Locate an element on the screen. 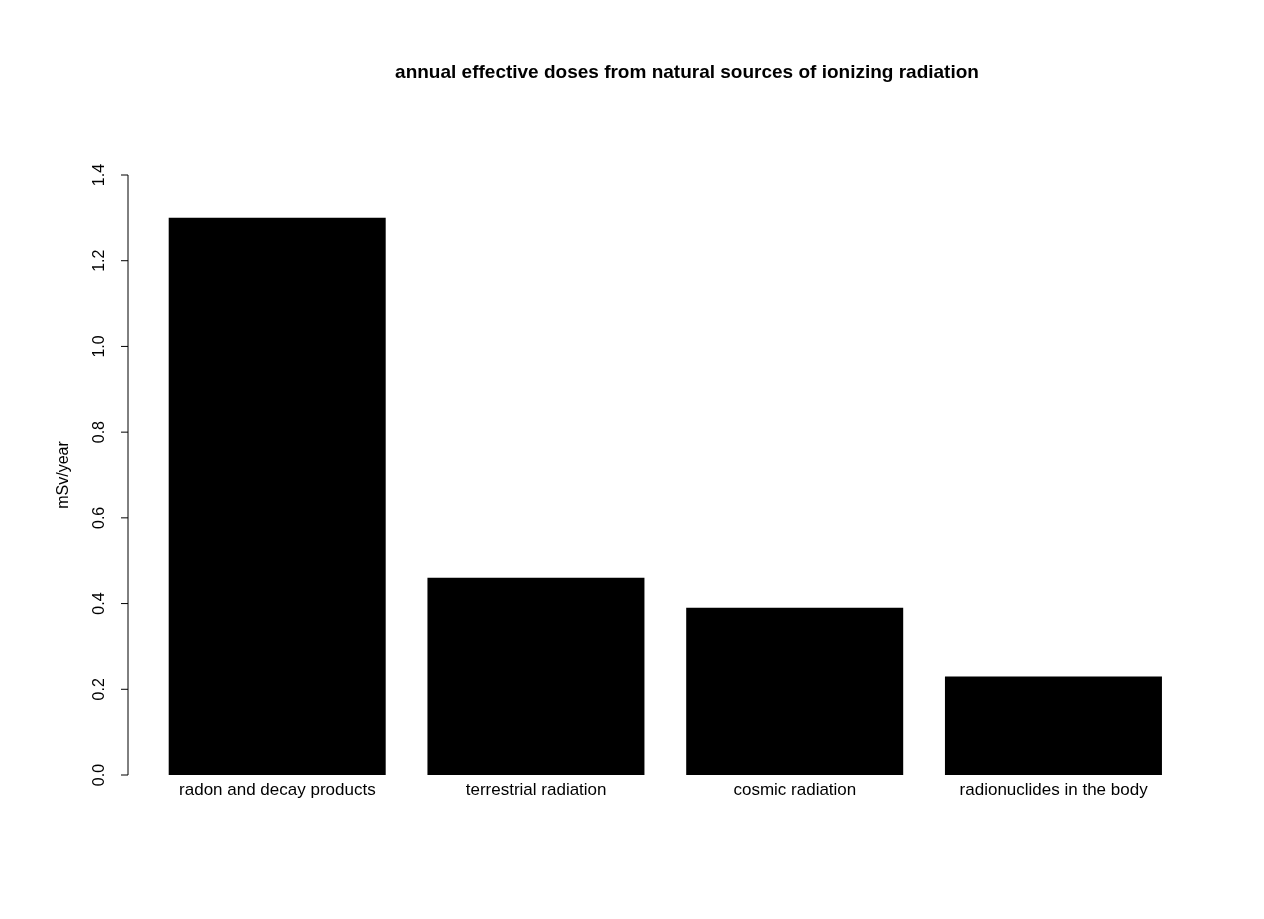  x-tick-label: terrestrial radiation is located at coordinates (536, 790).